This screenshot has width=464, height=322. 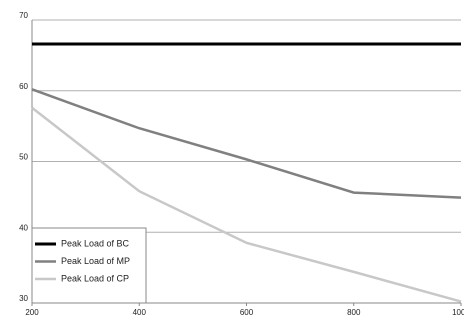 I want to click on legend-label: Peak Load of CP, so click(x=95, y=278).